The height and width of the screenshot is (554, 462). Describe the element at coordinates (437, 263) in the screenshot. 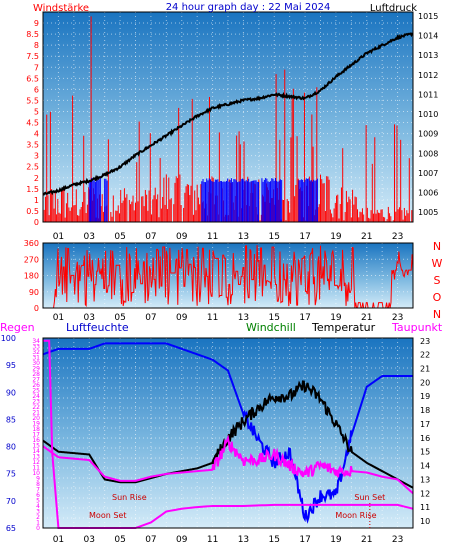

I see `compass-label: W` at that location.